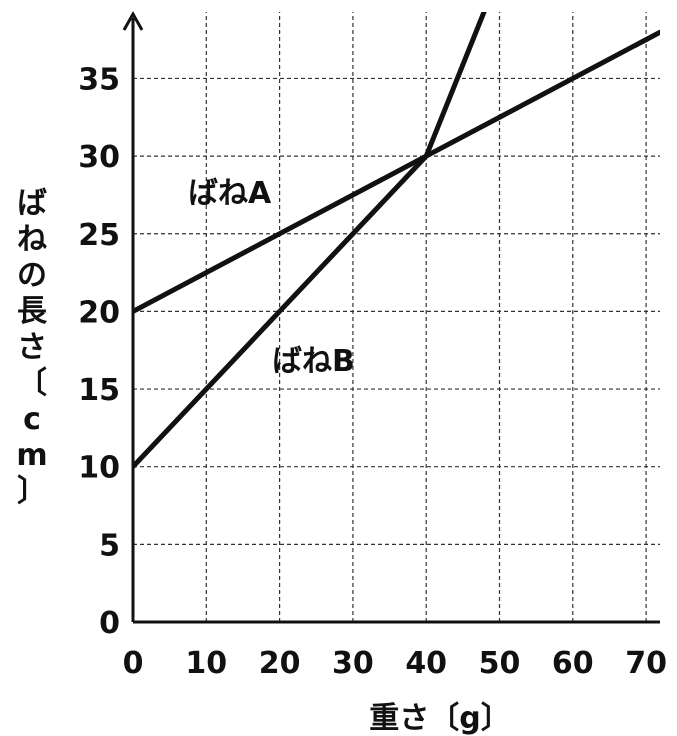 This screenshot has width=677, height=736. I want to click on y-tick-label: 0, so click(109, 623).